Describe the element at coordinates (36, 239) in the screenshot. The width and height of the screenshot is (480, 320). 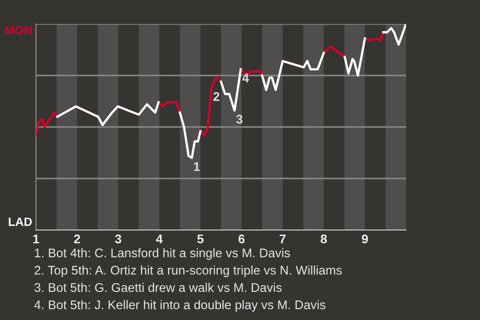
I see `x-tick-label: 1` at that location.